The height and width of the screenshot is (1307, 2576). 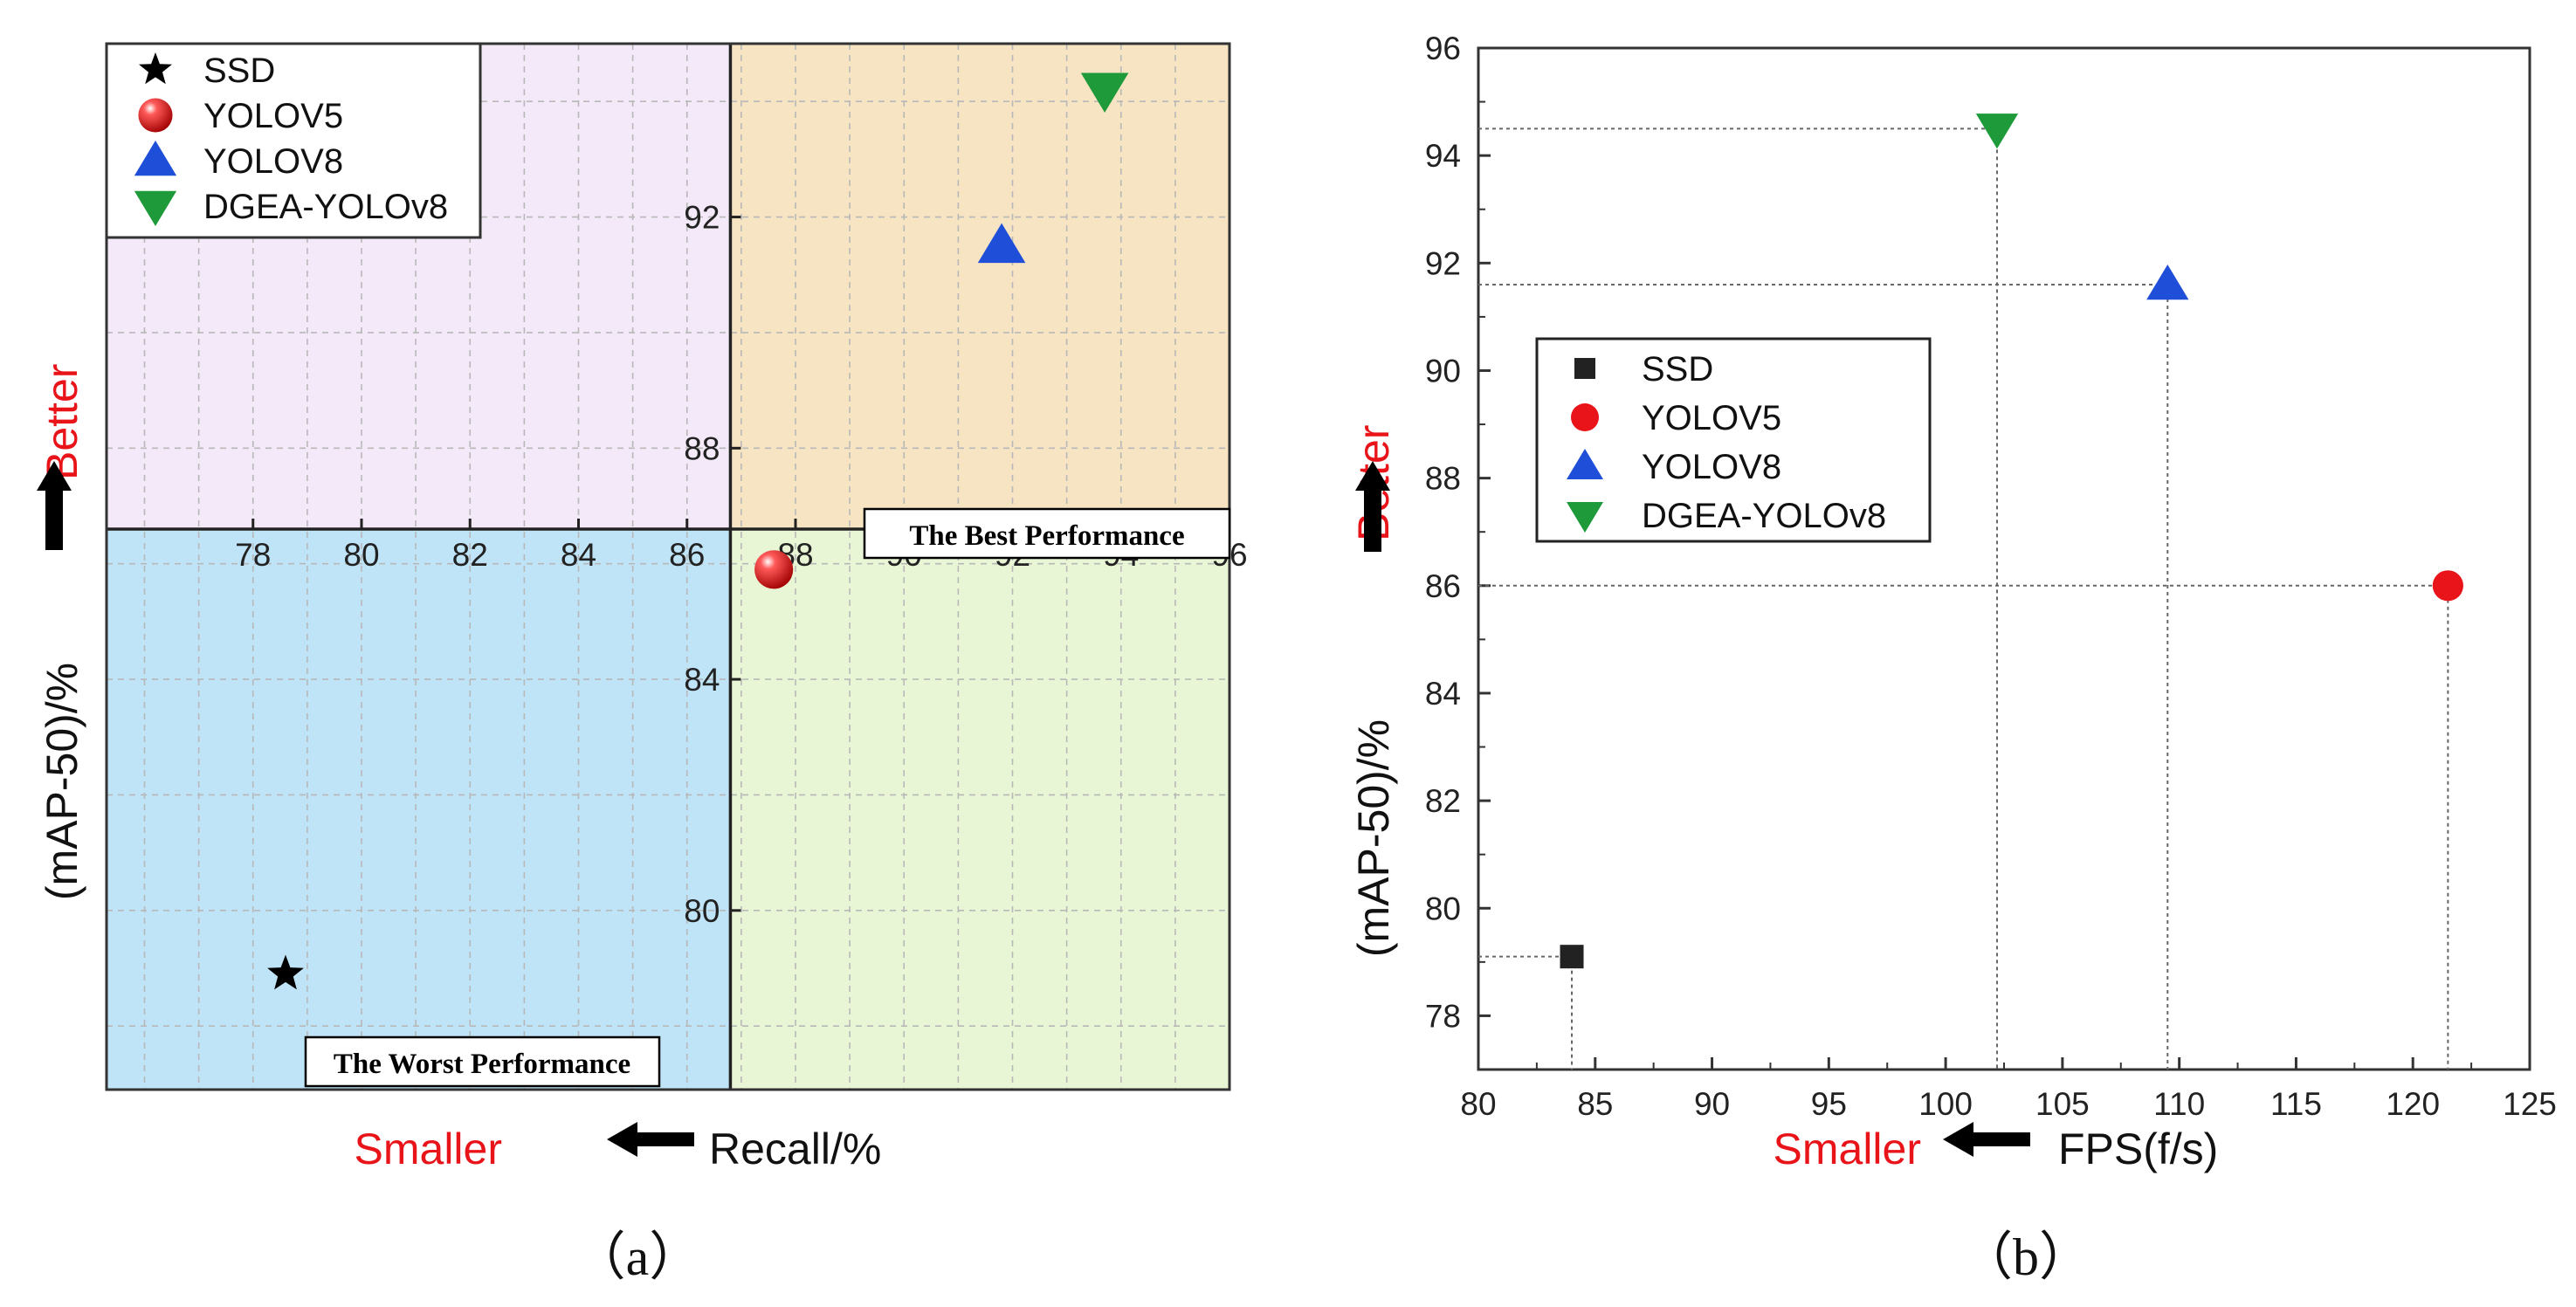 What do you see at coordinates (253, 555) in the screenshot?
I see `x-tick-label: 78` at bounding box center [253, 555].